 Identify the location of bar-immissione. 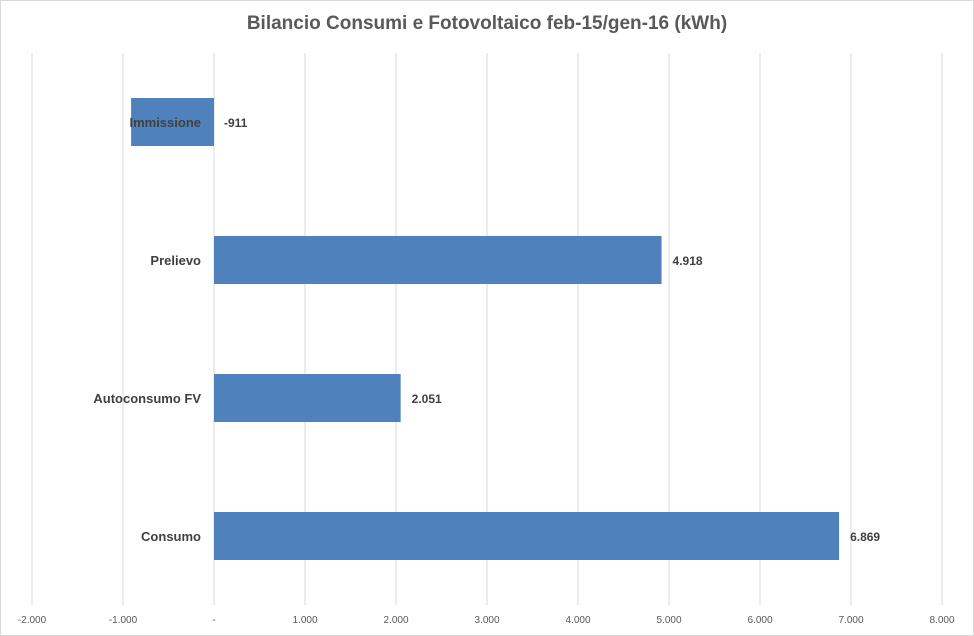
(172, 122).